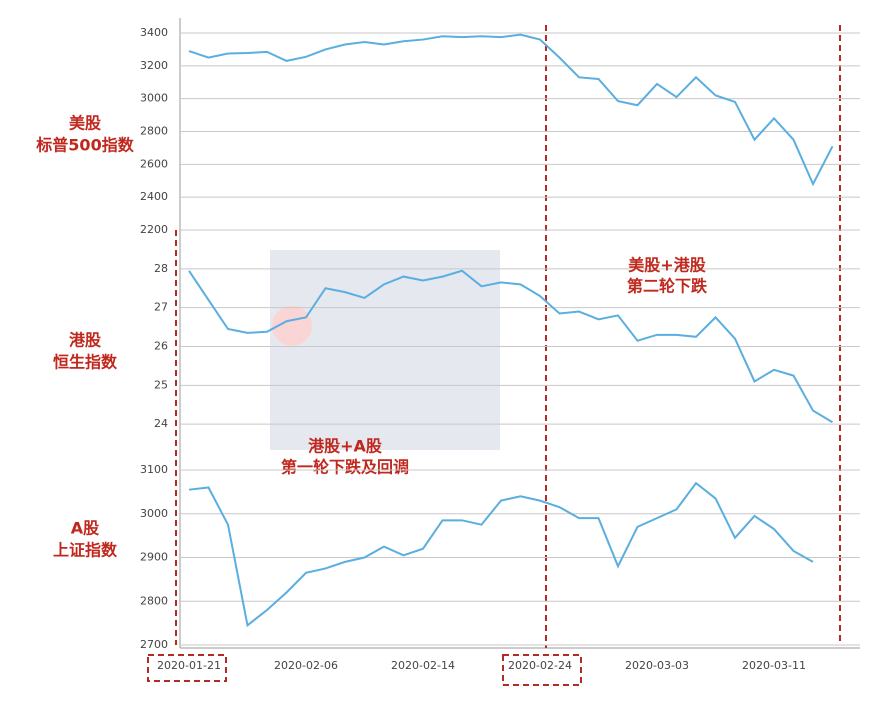  I want to click on y-axis-label: 美股, so click(85, 123).